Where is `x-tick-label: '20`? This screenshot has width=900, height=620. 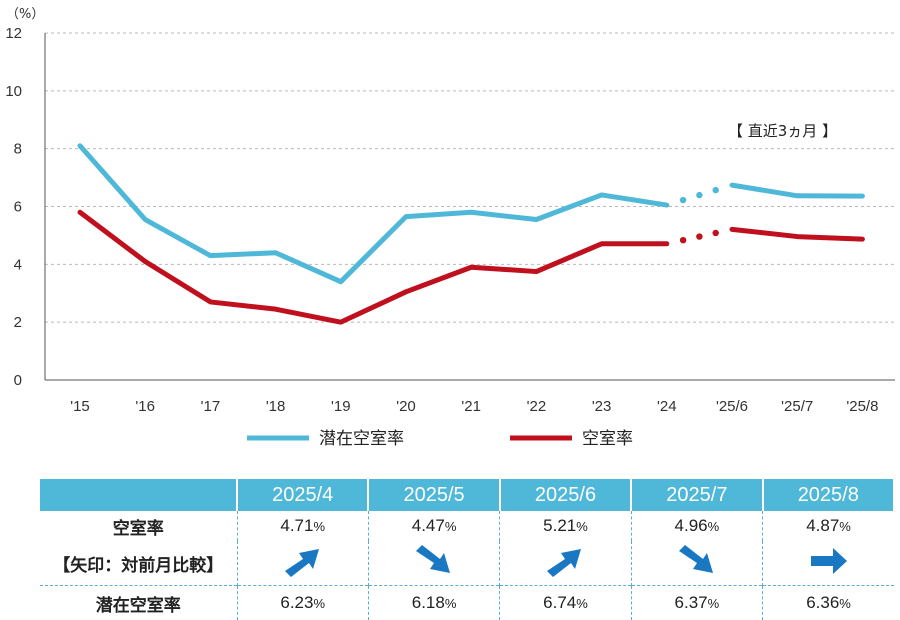
x-tick-label: '20 is located at coordinates (406, 406).